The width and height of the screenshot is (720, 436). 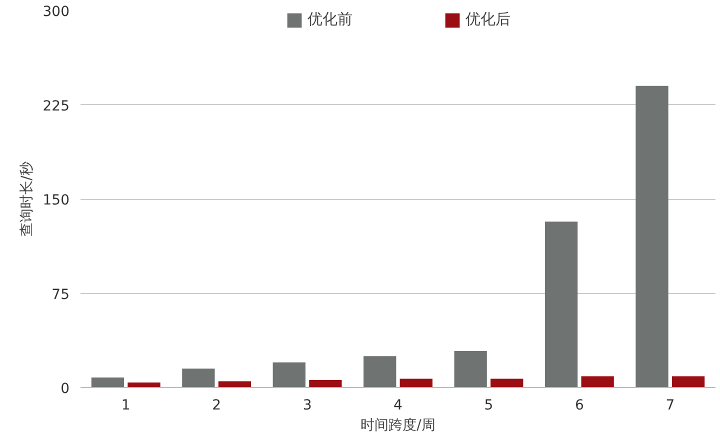 I want to click on x-tick-label: 5, so click(x=489, y=406).